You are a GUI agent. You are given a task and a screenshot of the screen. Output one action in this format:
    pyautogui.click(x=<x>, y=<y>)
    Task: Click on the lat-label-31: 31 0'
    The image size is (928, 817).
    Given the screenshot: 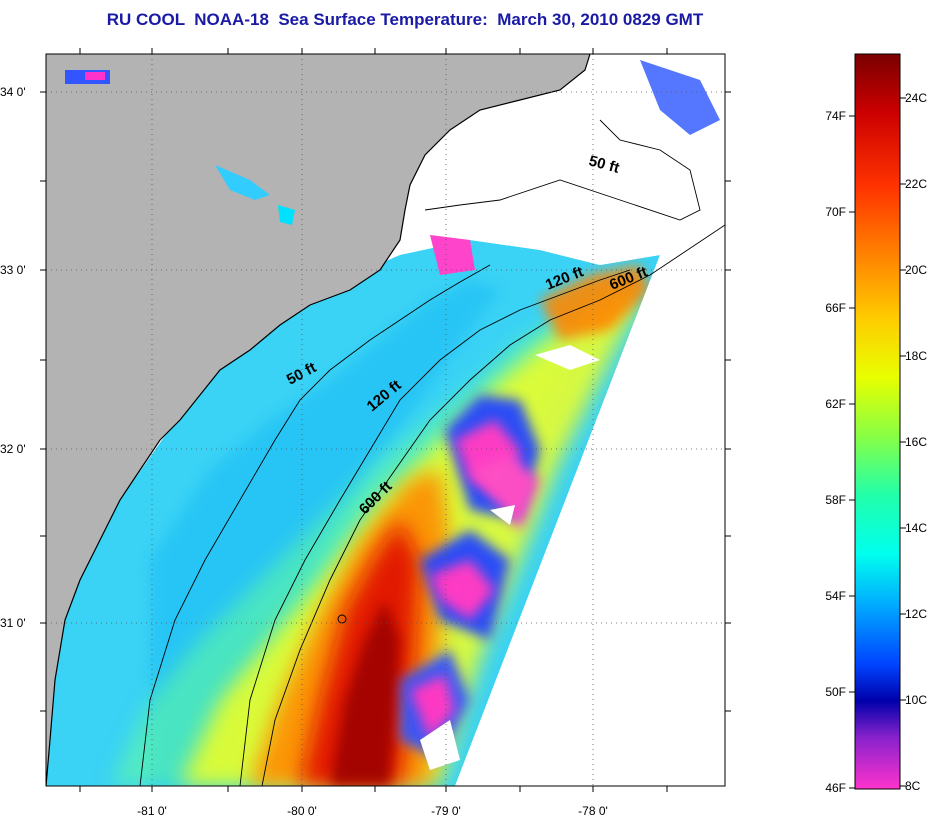 What is the action you would take?
    pyautogui.click(x=13, y=623)
    